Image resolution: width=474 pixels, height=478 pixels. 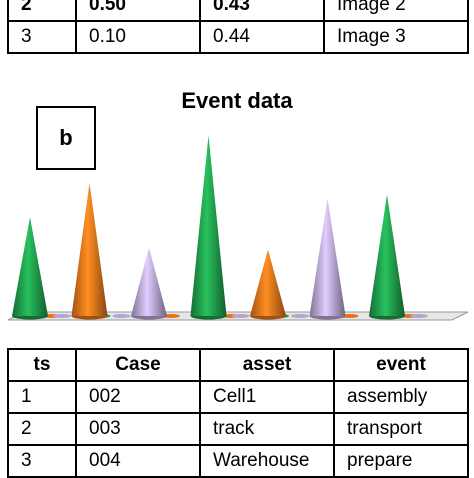 What do you see at coordinates (138, 429) in the screenshot?
I see `table-cell: 003` at bounding box center [138, 429].